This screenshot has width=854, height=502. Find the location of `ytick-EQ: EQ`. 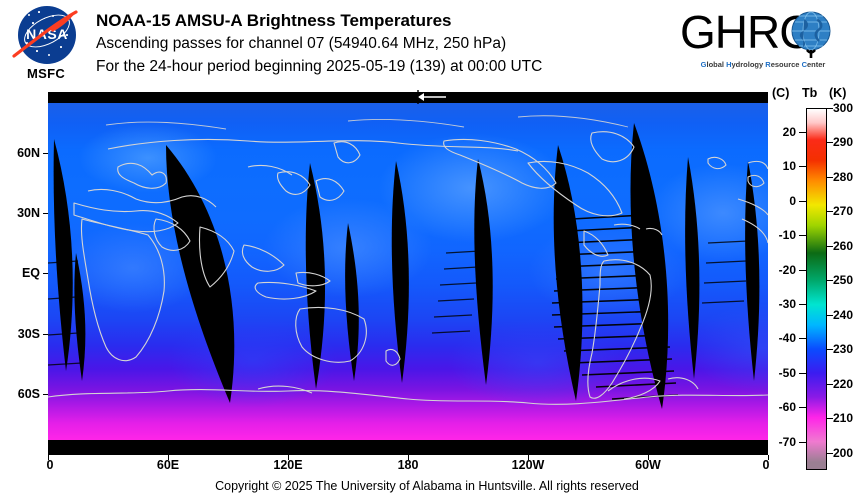

ytick-EQ: EQ is located at coordinates (30, 273).